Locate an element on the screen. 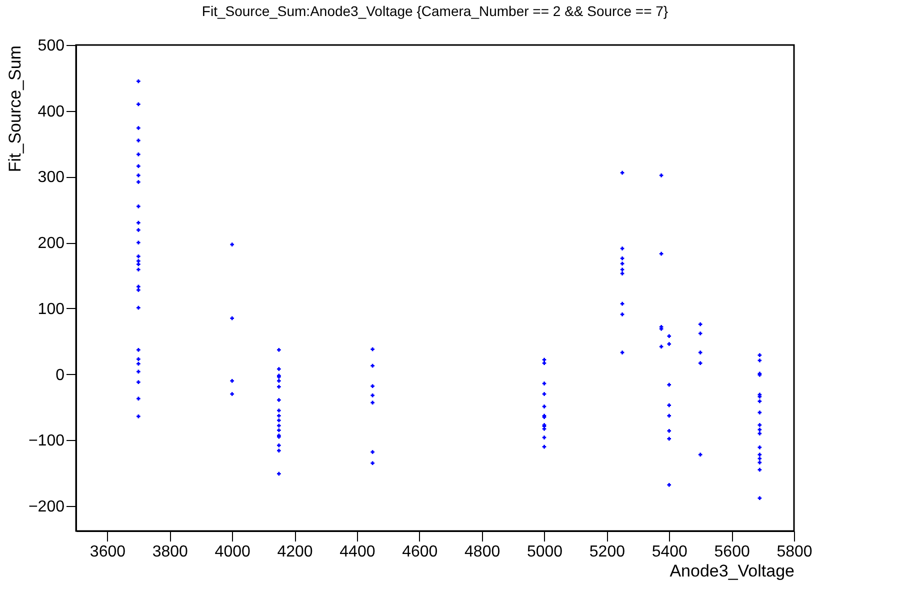 The width and height of the screenshot is (900, 613). x-tick-label: 3800 is located at coordinates (170, 552).